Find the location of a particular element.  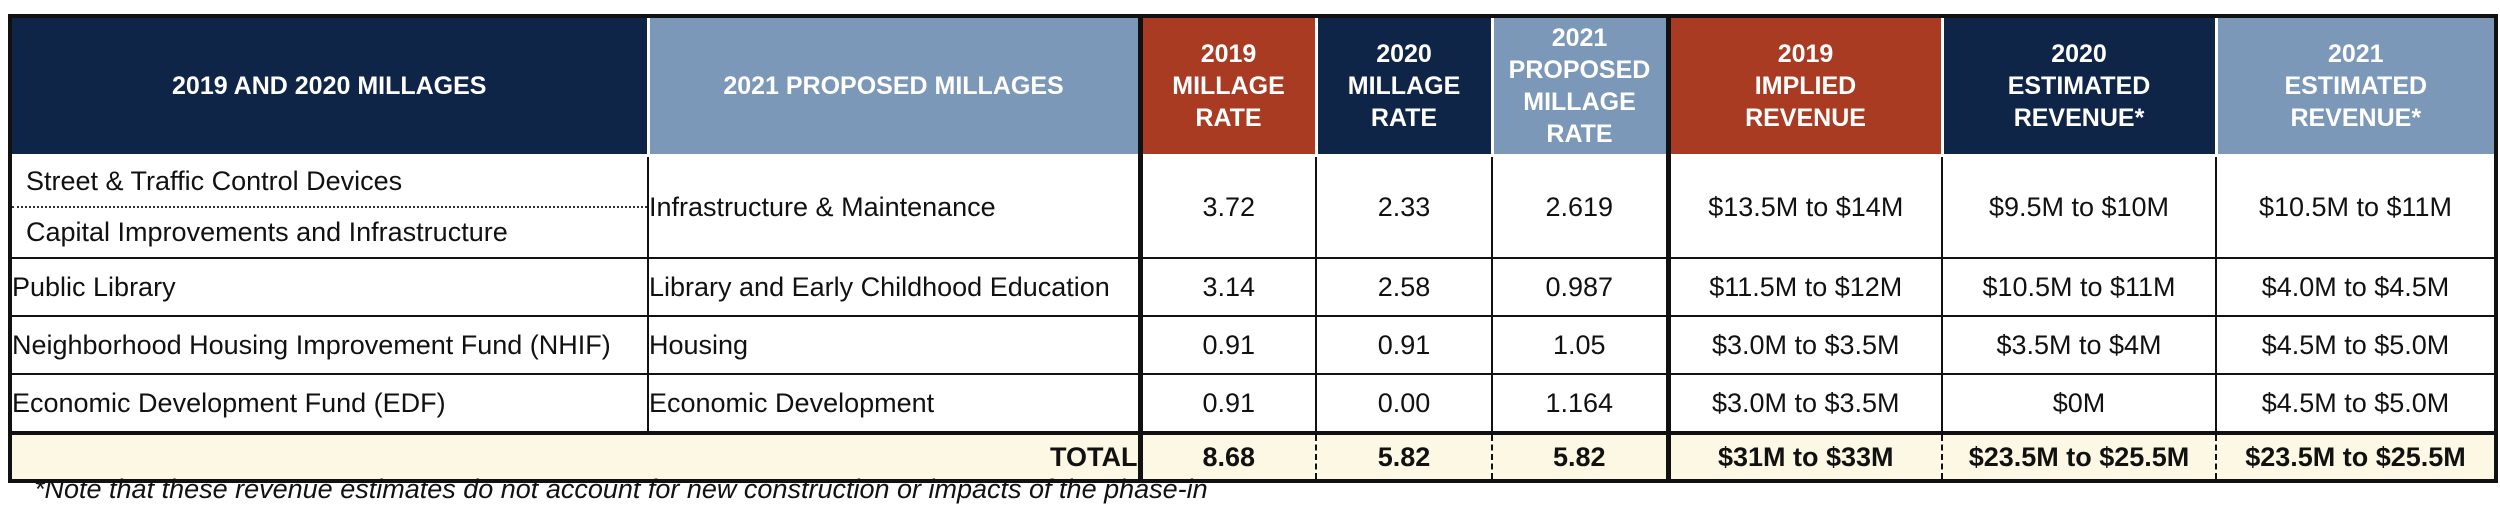

revenue-2020: $3.5M to $4M is located at coordinates (2079, 345).